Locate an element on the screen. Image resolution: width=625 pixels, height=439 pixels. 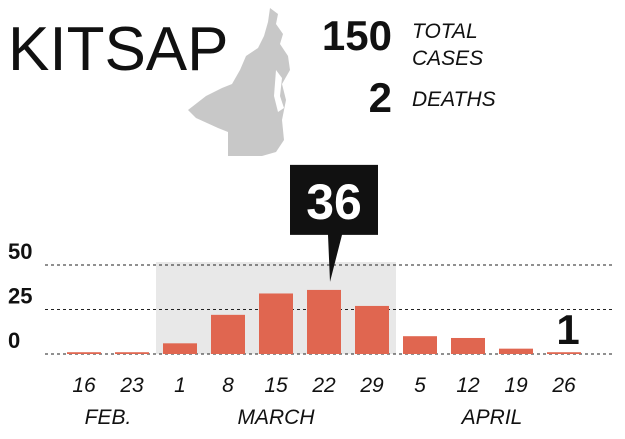
month-label: APRIL is located at coordinates (491, 417).